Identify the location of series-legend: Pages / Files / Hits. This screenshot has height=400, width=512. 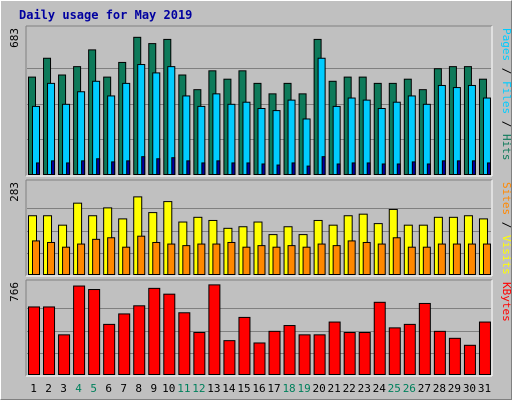
(506, 94).